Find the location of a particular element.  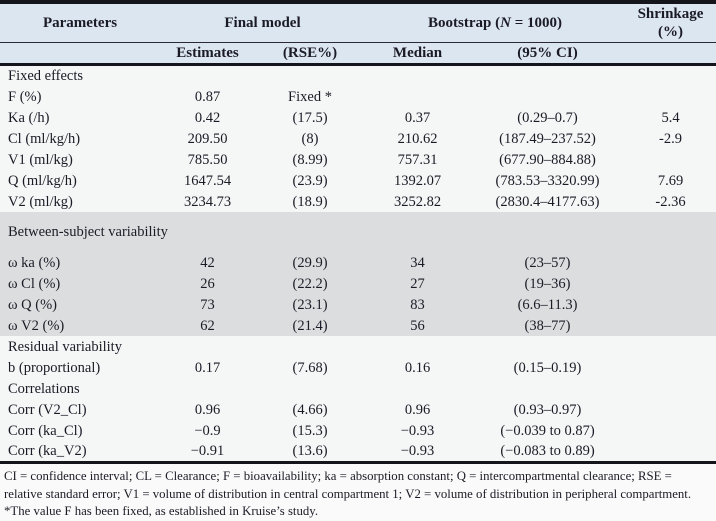

table-cell: -2.36 is located at coordinates (670, 201).